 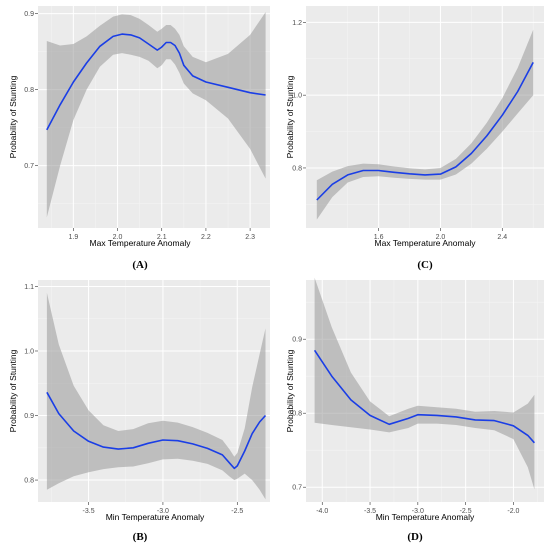 What do you see at coordinates (140, 537) in the screenshot?
I see `panel-label-b: (B)` at bounding box center [140, 537].